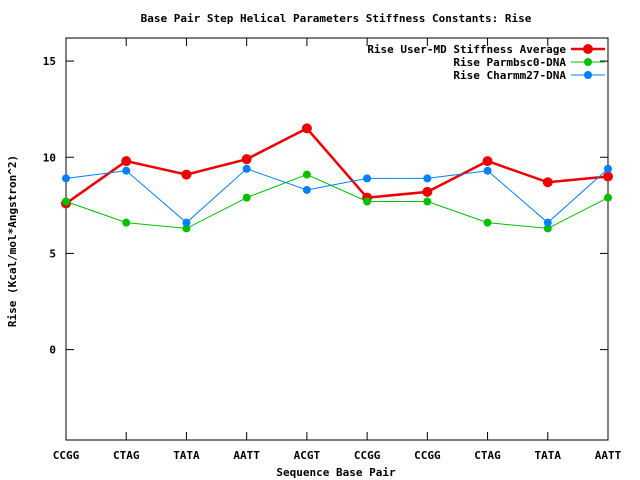  Describe the element at coordinates (49, 61) in the screenshot. I see `y-tick-label: 15` at that location.